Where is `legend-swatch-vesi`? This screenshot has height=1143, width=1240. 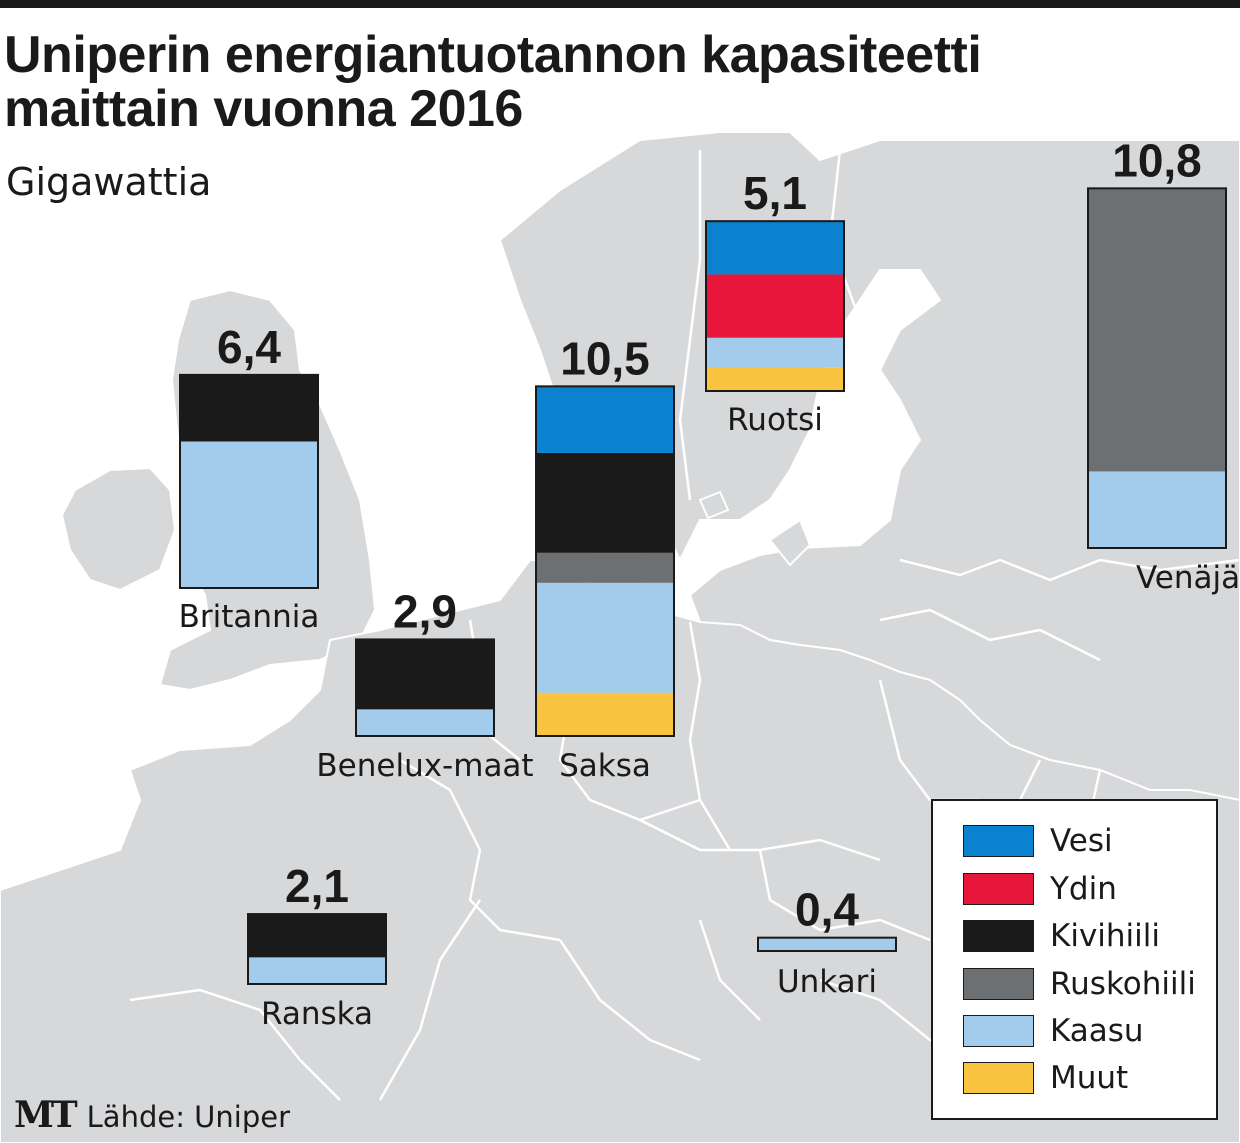
legend-swatch-vesi is located at coordinates (998, 841).